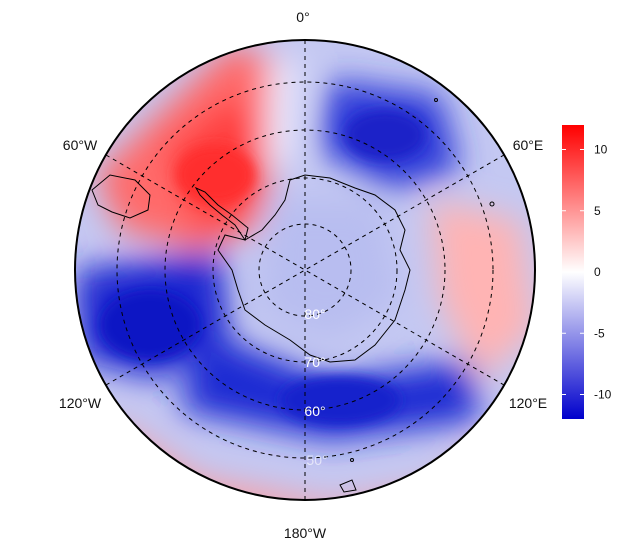 The width and height of the screenshot is (625, 552). I want to click on colorbar-tick-label: 5, so click(597, 211).